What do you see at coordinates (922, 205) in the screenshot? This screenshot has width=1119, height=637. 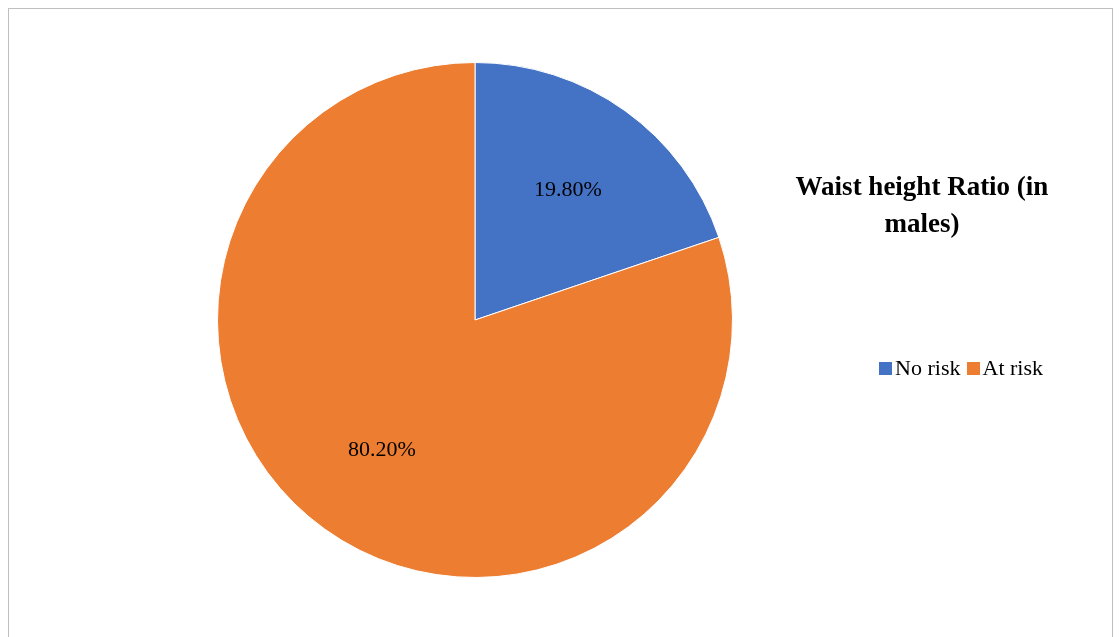 I see `text: Waist height Ratio (in males)` at bounding box center [922, 205].